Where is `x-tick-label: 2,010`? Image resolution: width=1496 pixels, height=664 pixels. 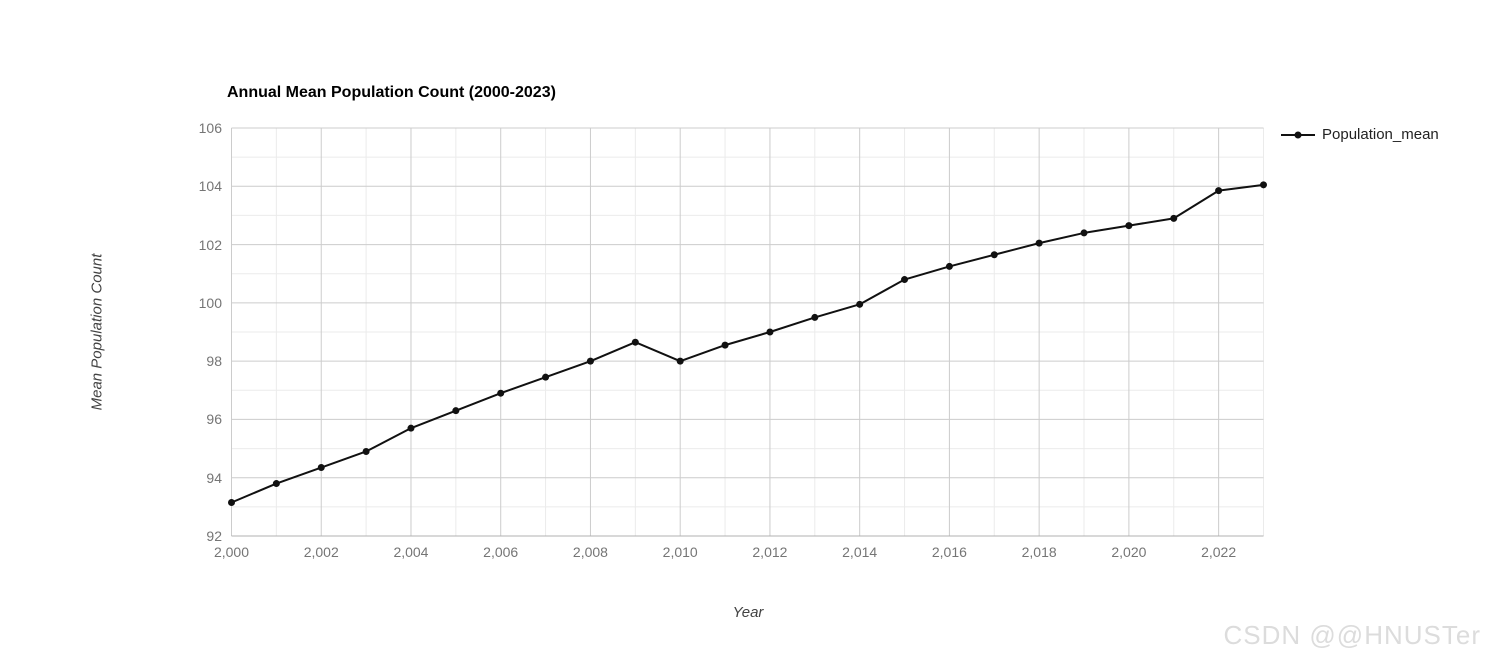 x-tick-label: 2,010 is located at coordinates (680, 552).